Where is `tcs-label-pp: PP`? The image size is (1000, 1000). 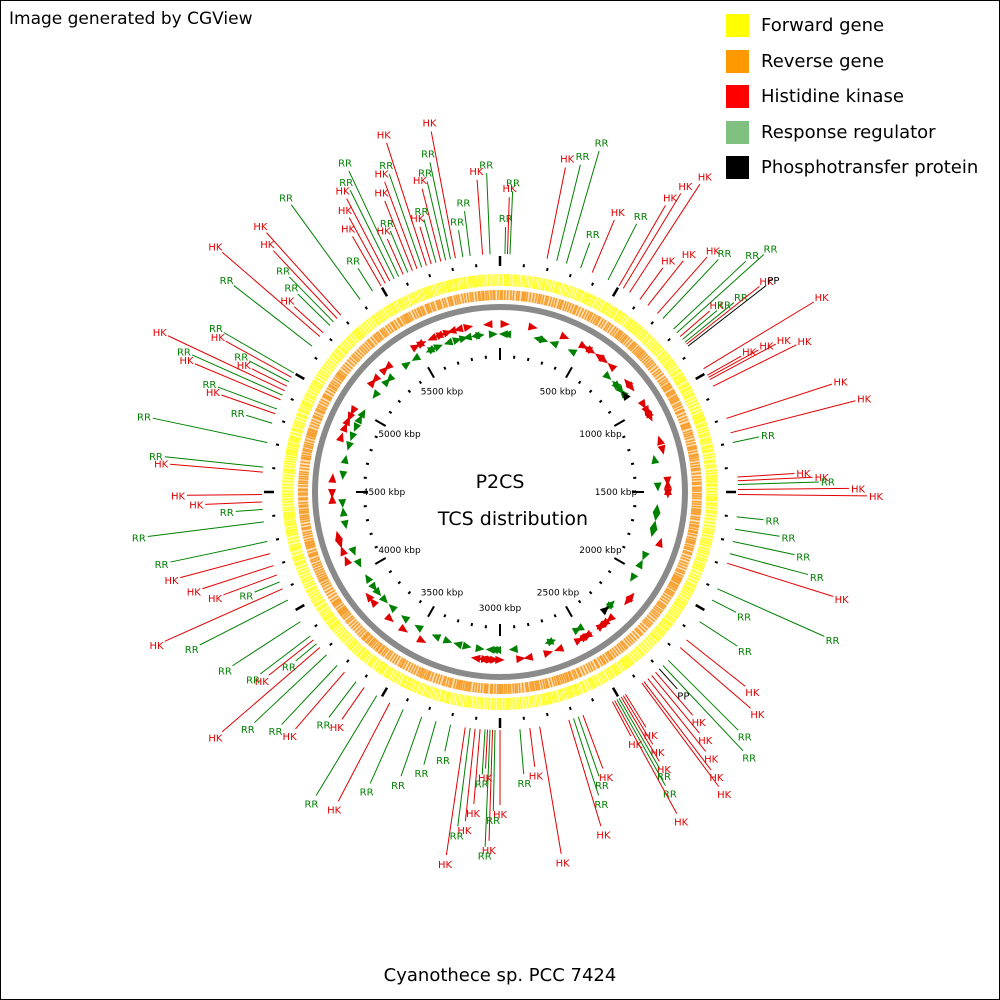
tcs-label-pp: PP is located at coordinates (683, 697).